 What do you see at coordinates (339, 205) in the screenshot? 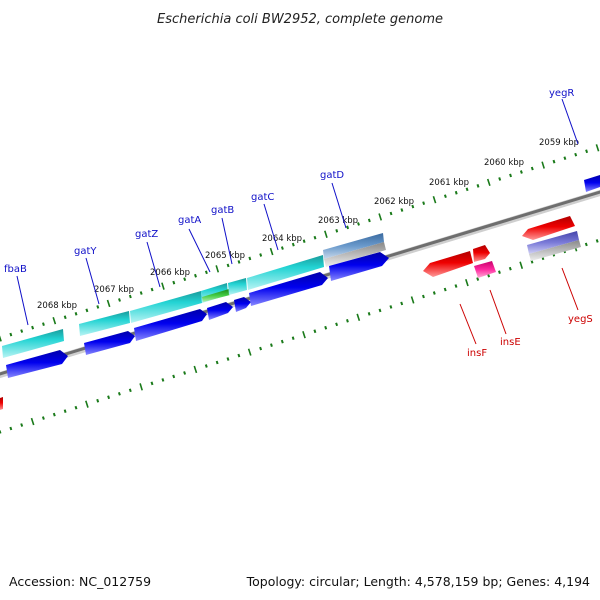
I see `leader-gatD` at bounding box center [339, 205].